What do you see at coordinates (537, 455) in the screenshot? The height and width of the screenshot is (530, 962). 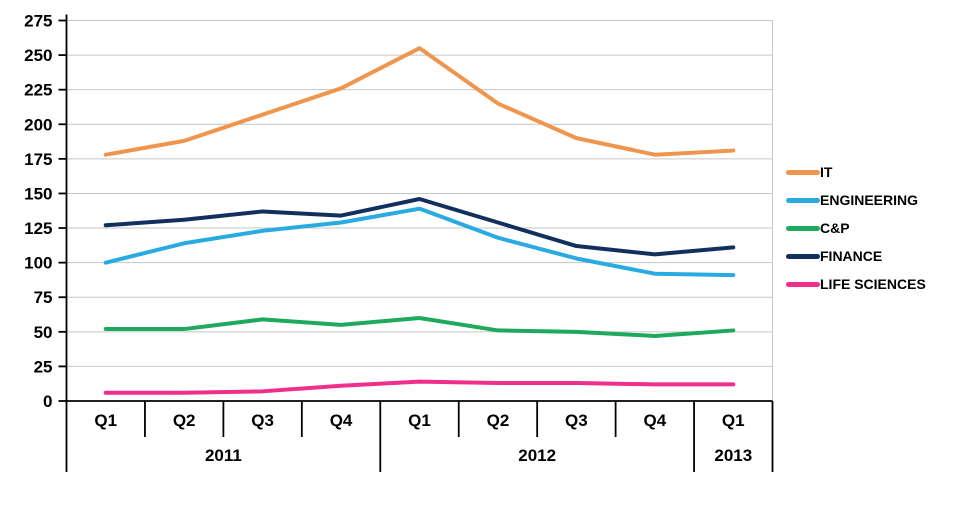 I see `year-label: 2012` at bounding box center [537, 455].